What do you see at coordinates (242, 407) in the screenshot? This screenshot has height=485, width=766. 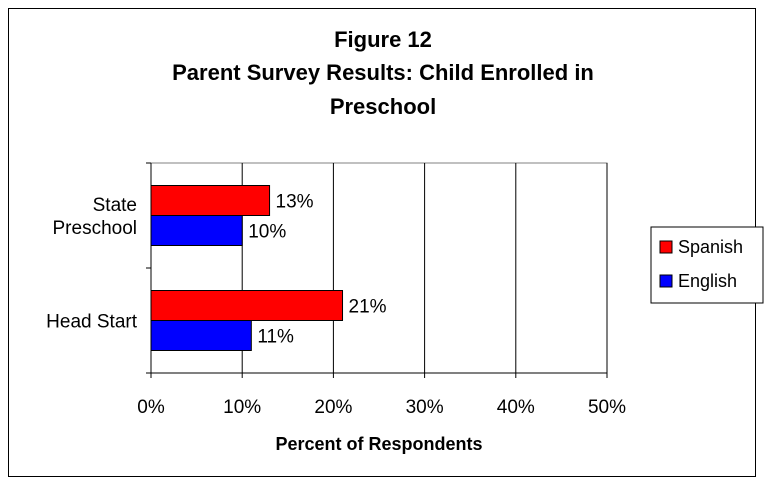 I see `x-tick-label: 10%` at bounding box center [242, 407].